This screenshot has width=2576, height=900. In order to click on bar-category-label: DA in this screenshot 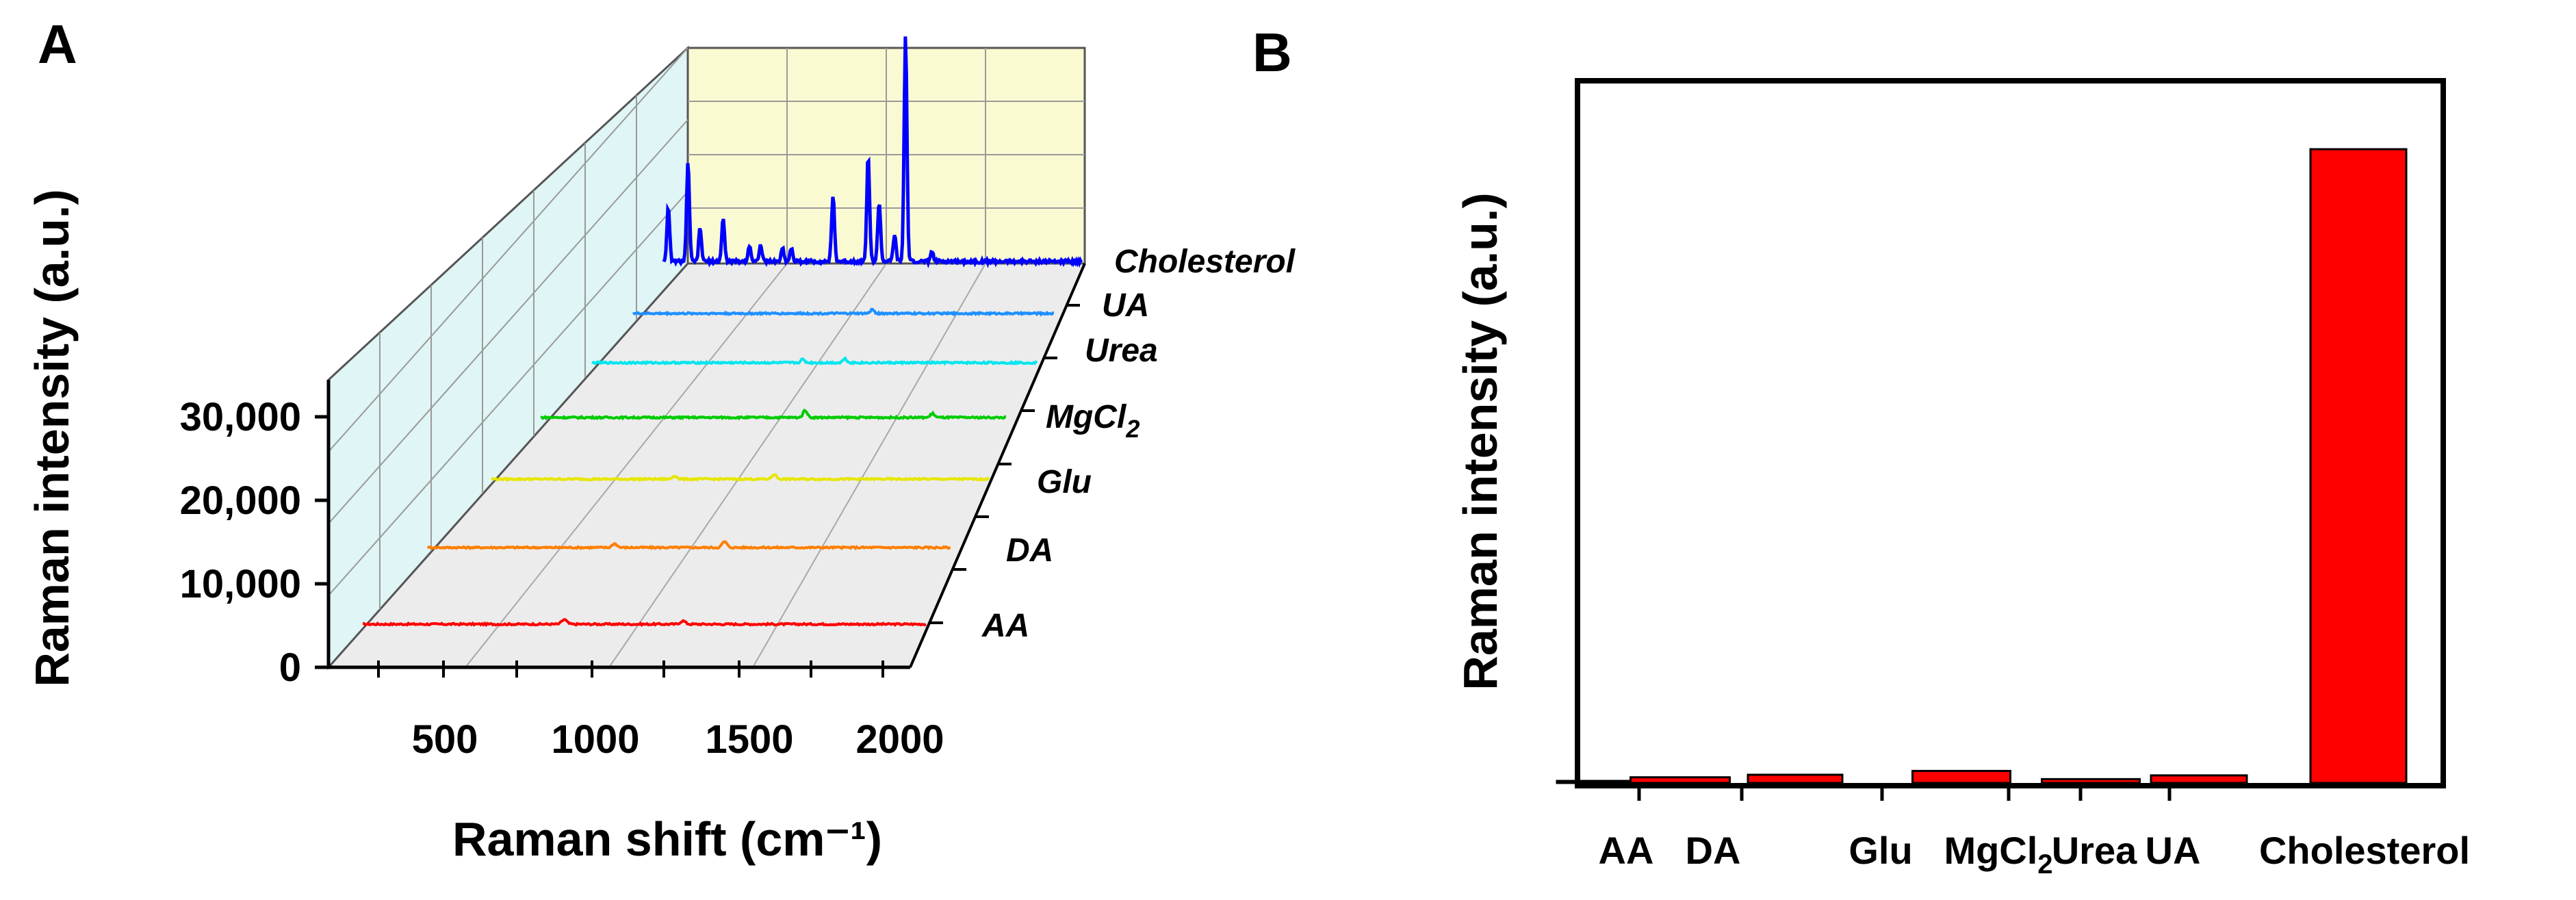, I will do `click(1713, 850)`.